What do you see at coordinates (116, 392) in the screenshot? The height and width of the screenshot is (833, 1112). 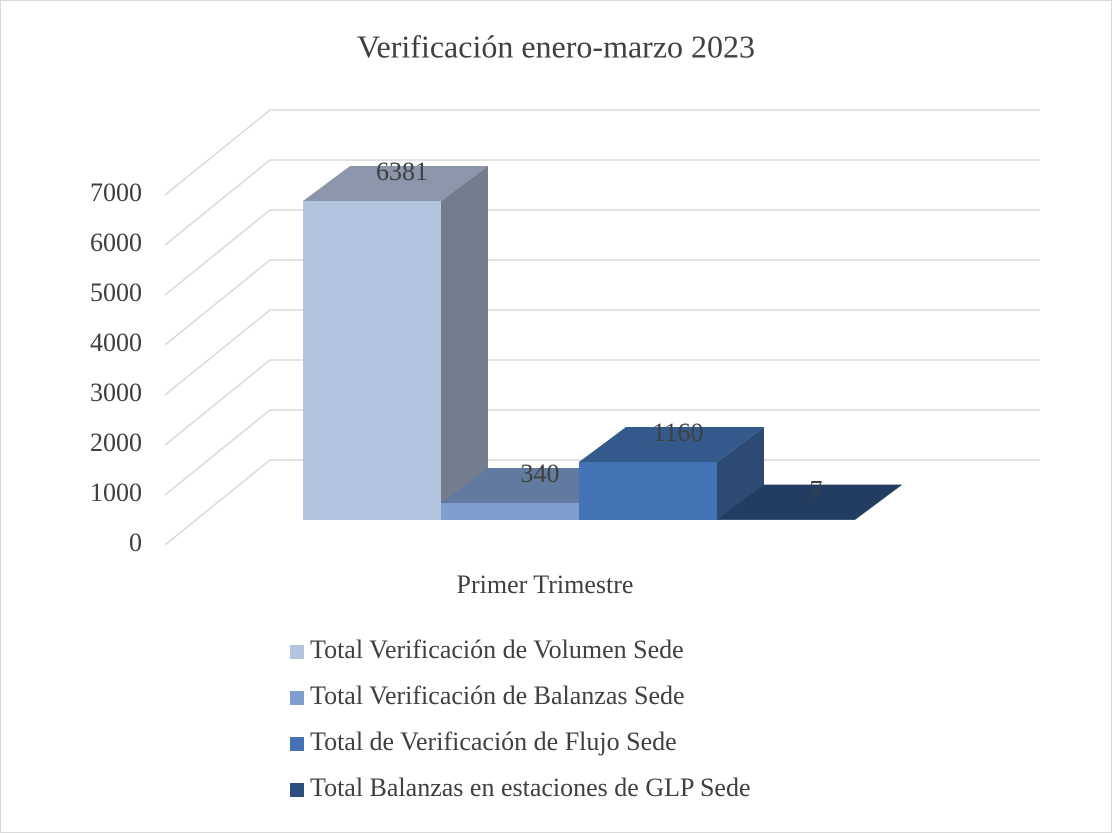 I see `y-tick-label: 3000` at bounding box center [116, 392].